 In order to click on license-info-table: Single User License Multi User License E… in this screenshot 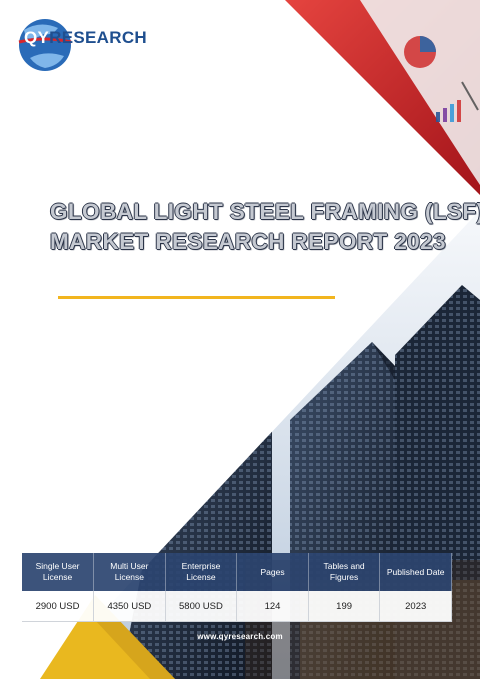, I will do `click(237, 587)`.